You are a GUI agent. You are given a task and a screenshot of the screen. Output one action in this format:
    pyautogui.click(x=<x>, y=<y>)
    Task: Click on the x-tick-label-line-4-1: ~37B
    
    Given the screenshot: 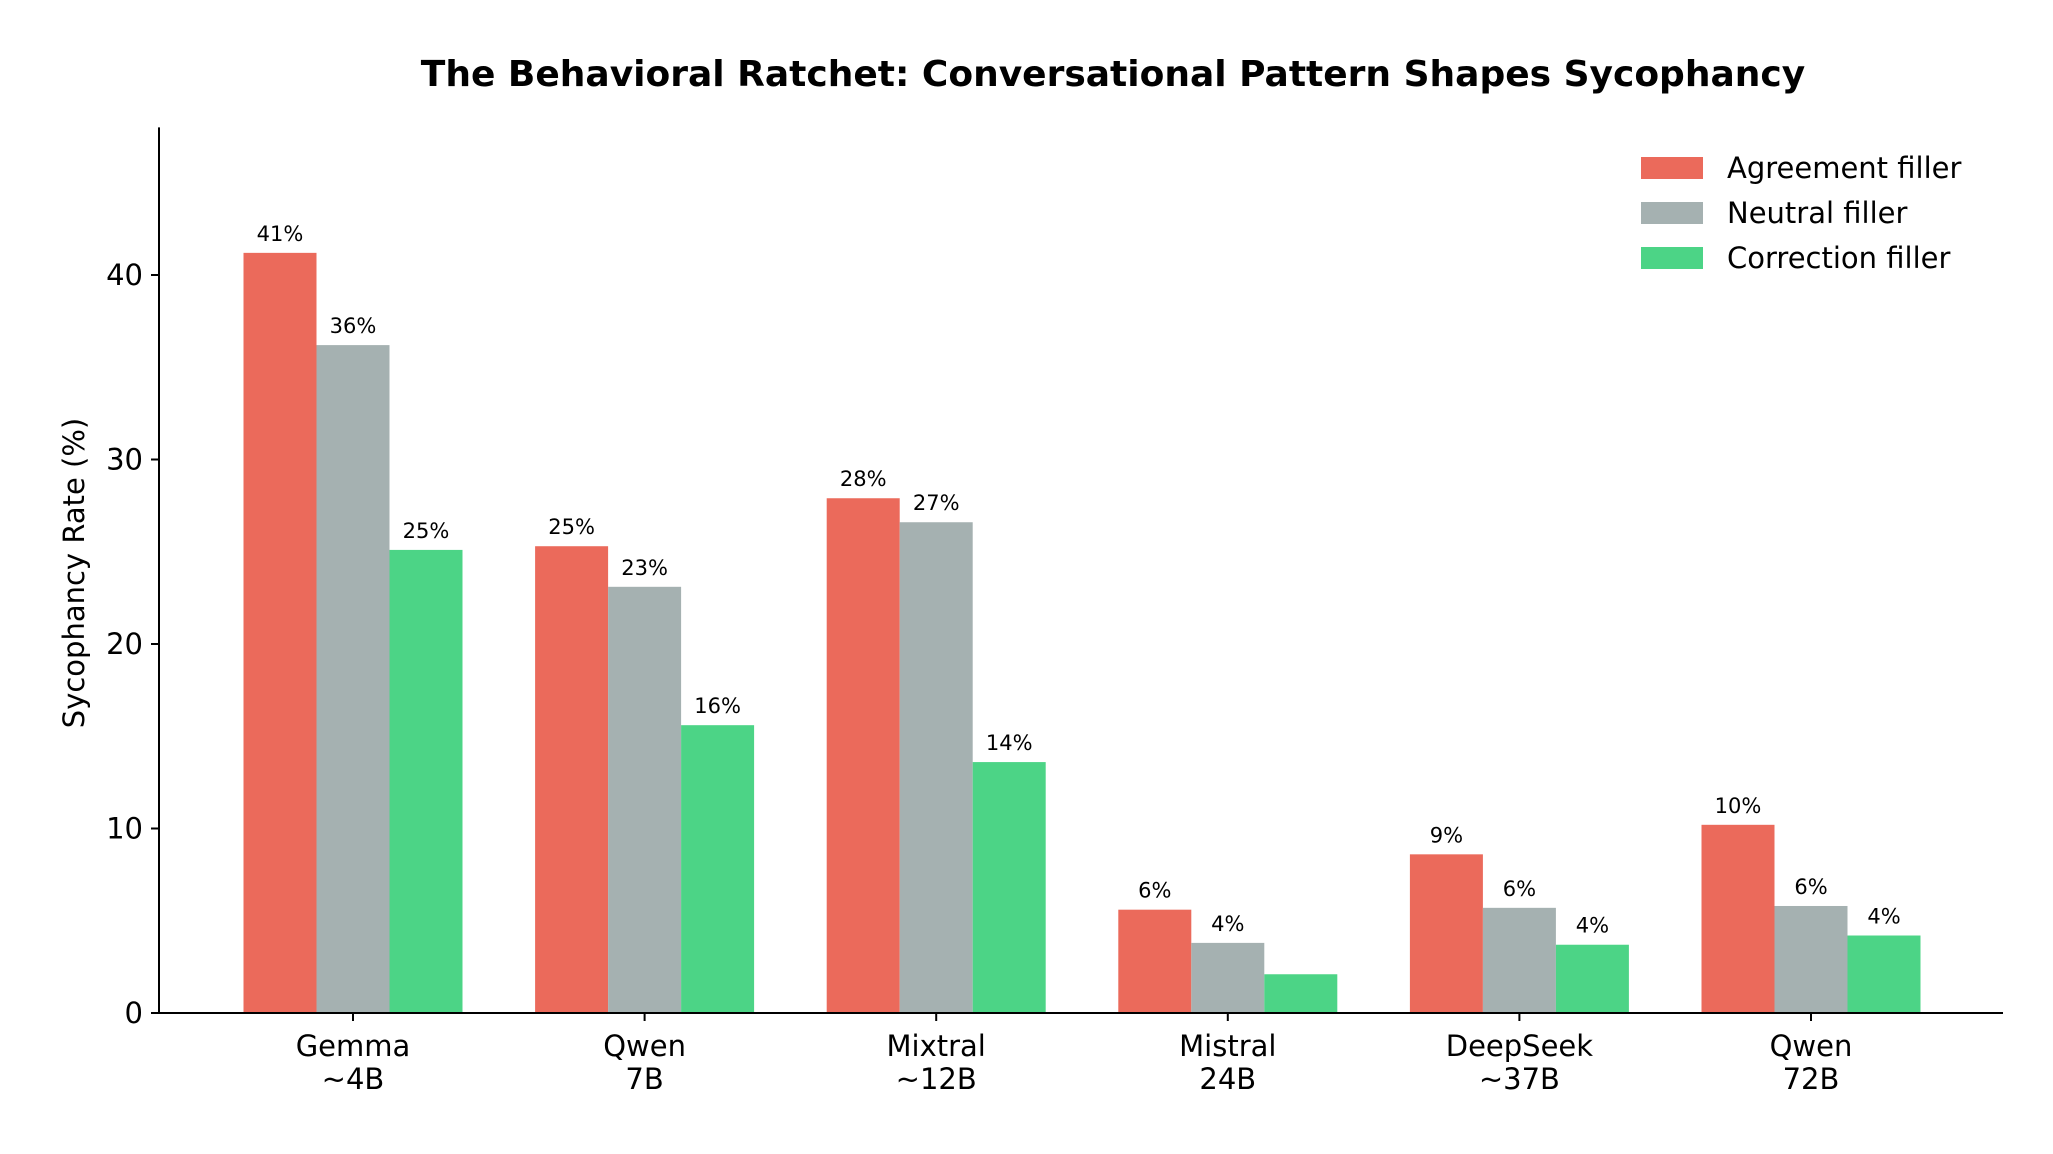 What is the action you would take?
    pyautogui.click(x=1519, y=1079)
    